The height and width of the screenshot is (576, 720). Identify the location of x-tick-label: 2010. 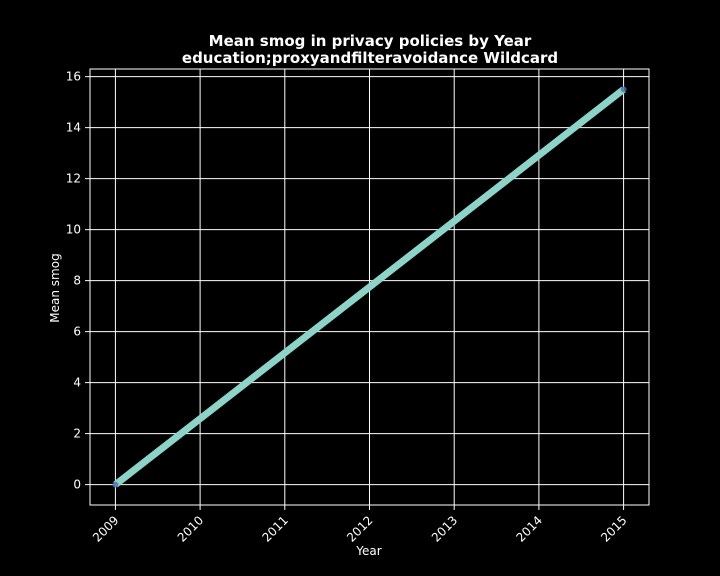
(190, 528).